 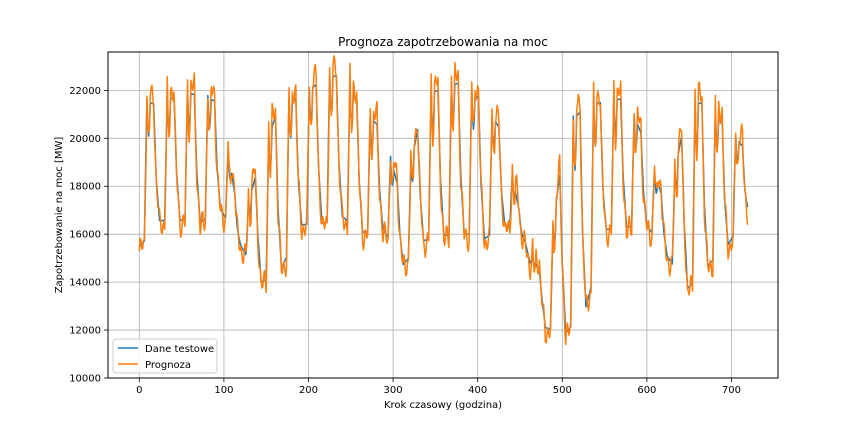 I want to click on legend: Dane testowe Prognoza, so click(x=165, y=356).